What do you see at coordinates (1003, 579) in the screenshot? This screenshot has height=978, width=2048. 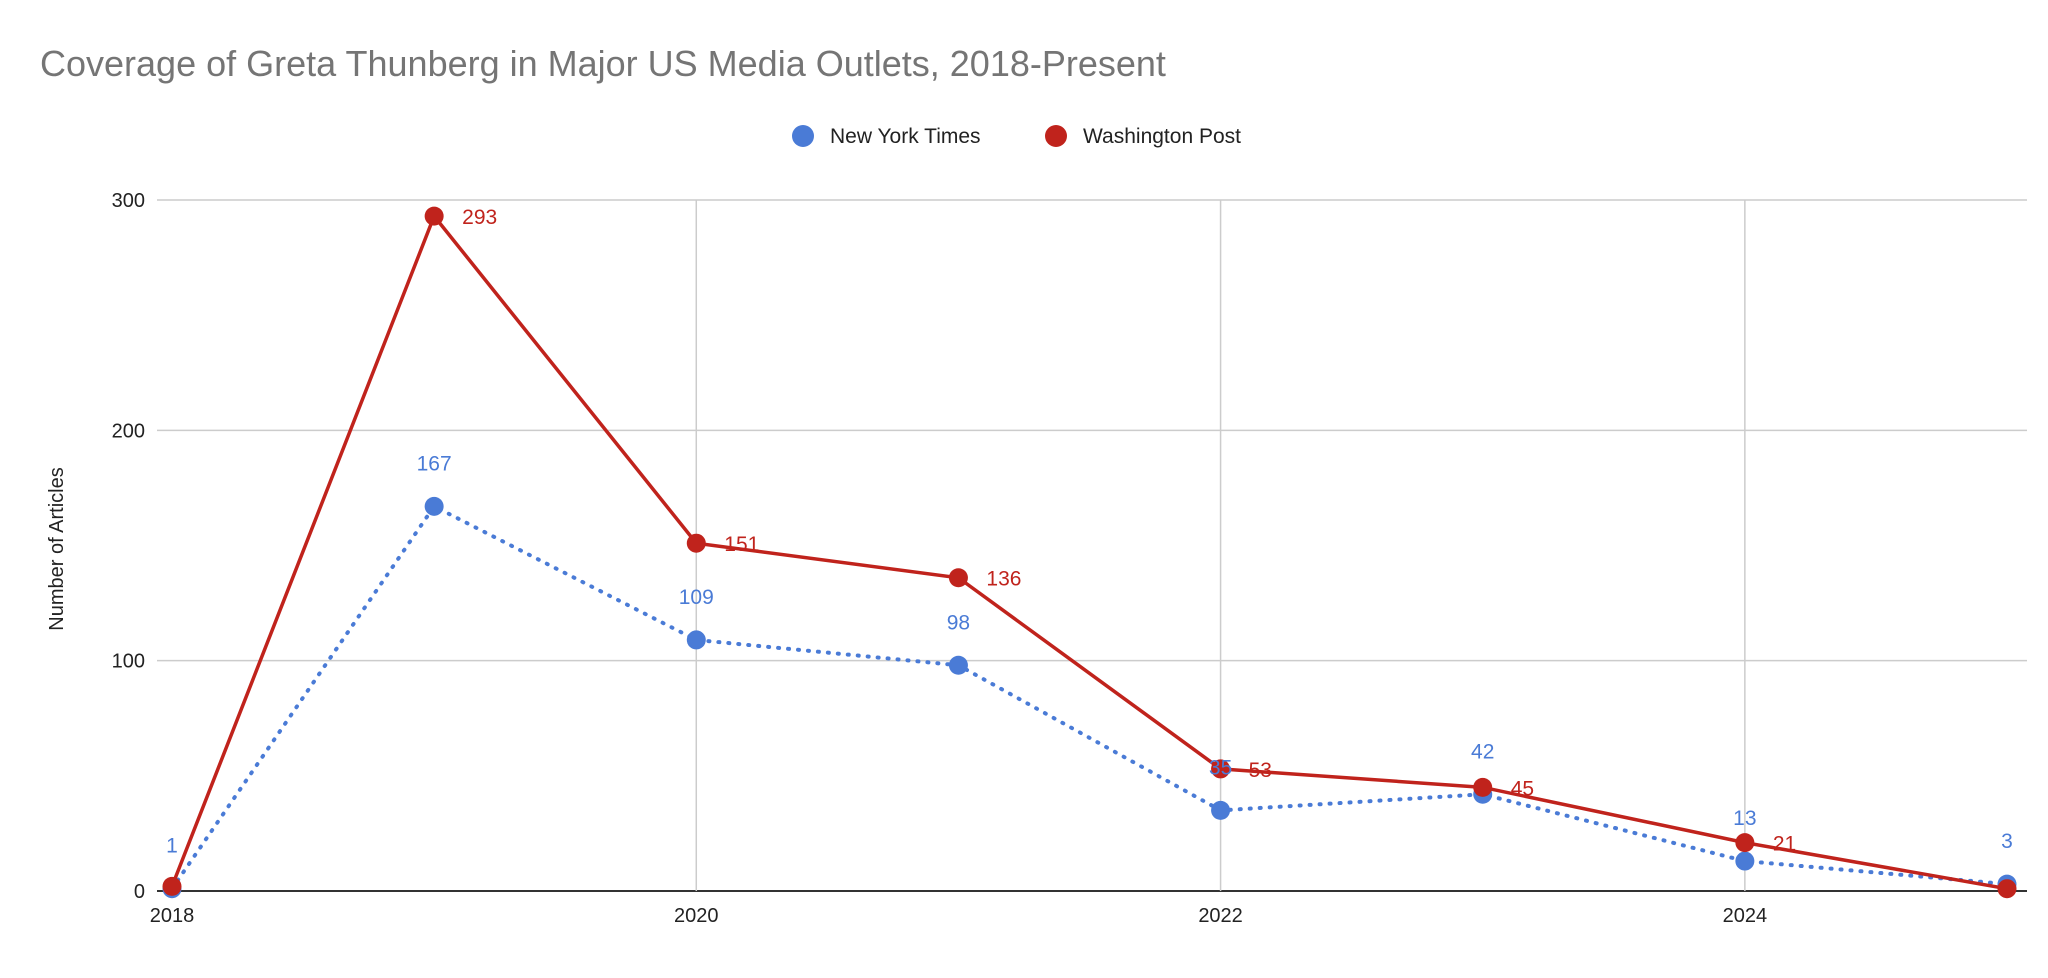 I see `data-label-wapo: 136` at bounding box center [1003, 579].